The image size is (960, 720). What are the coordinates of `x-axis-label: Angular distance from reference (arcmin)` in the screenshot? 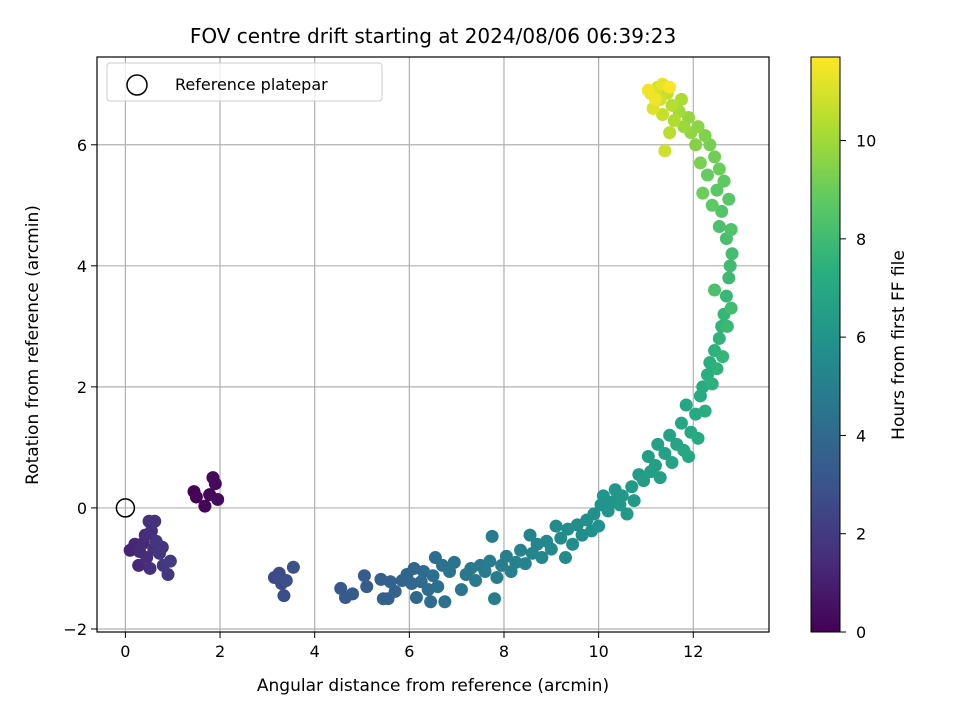 It's located at (433, 686).